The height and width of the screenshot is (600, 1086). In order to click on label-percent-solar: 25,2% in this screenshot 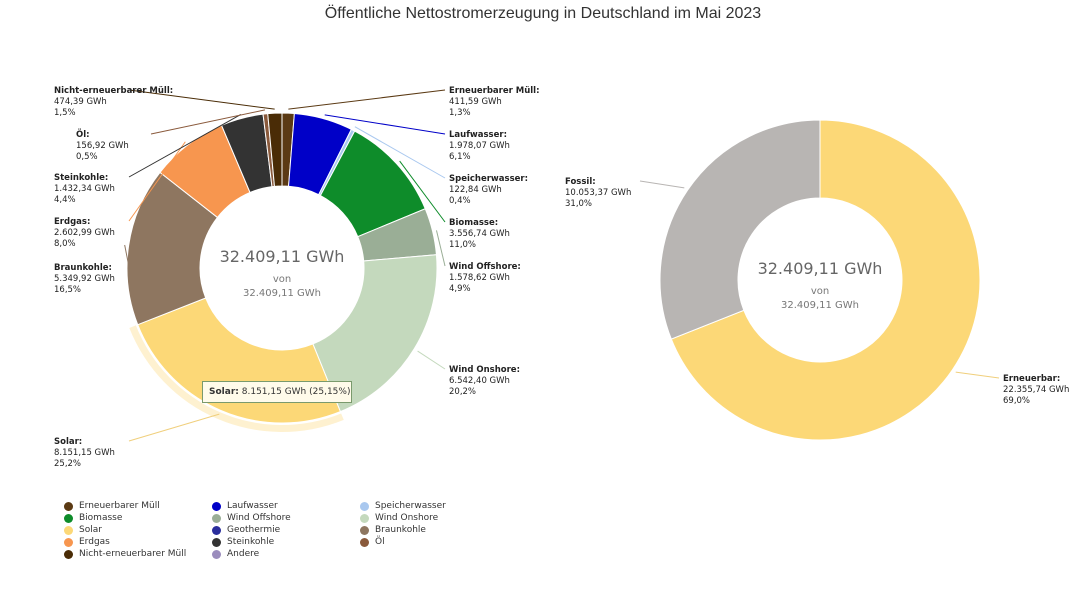, I will do `click(67, 464)`.